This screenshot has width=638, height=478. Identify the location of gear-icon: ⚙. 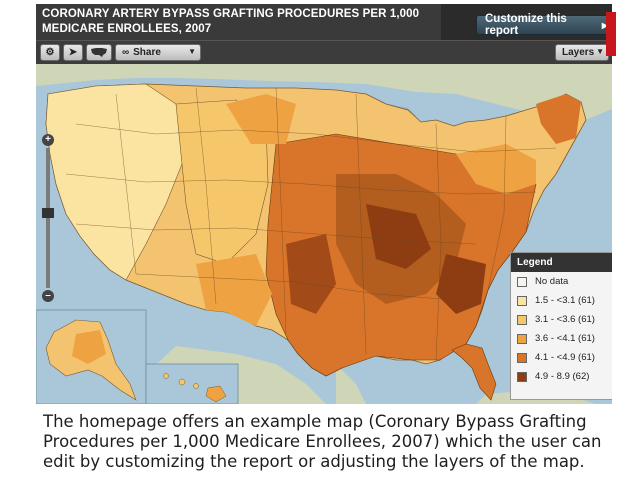
(50, 52).